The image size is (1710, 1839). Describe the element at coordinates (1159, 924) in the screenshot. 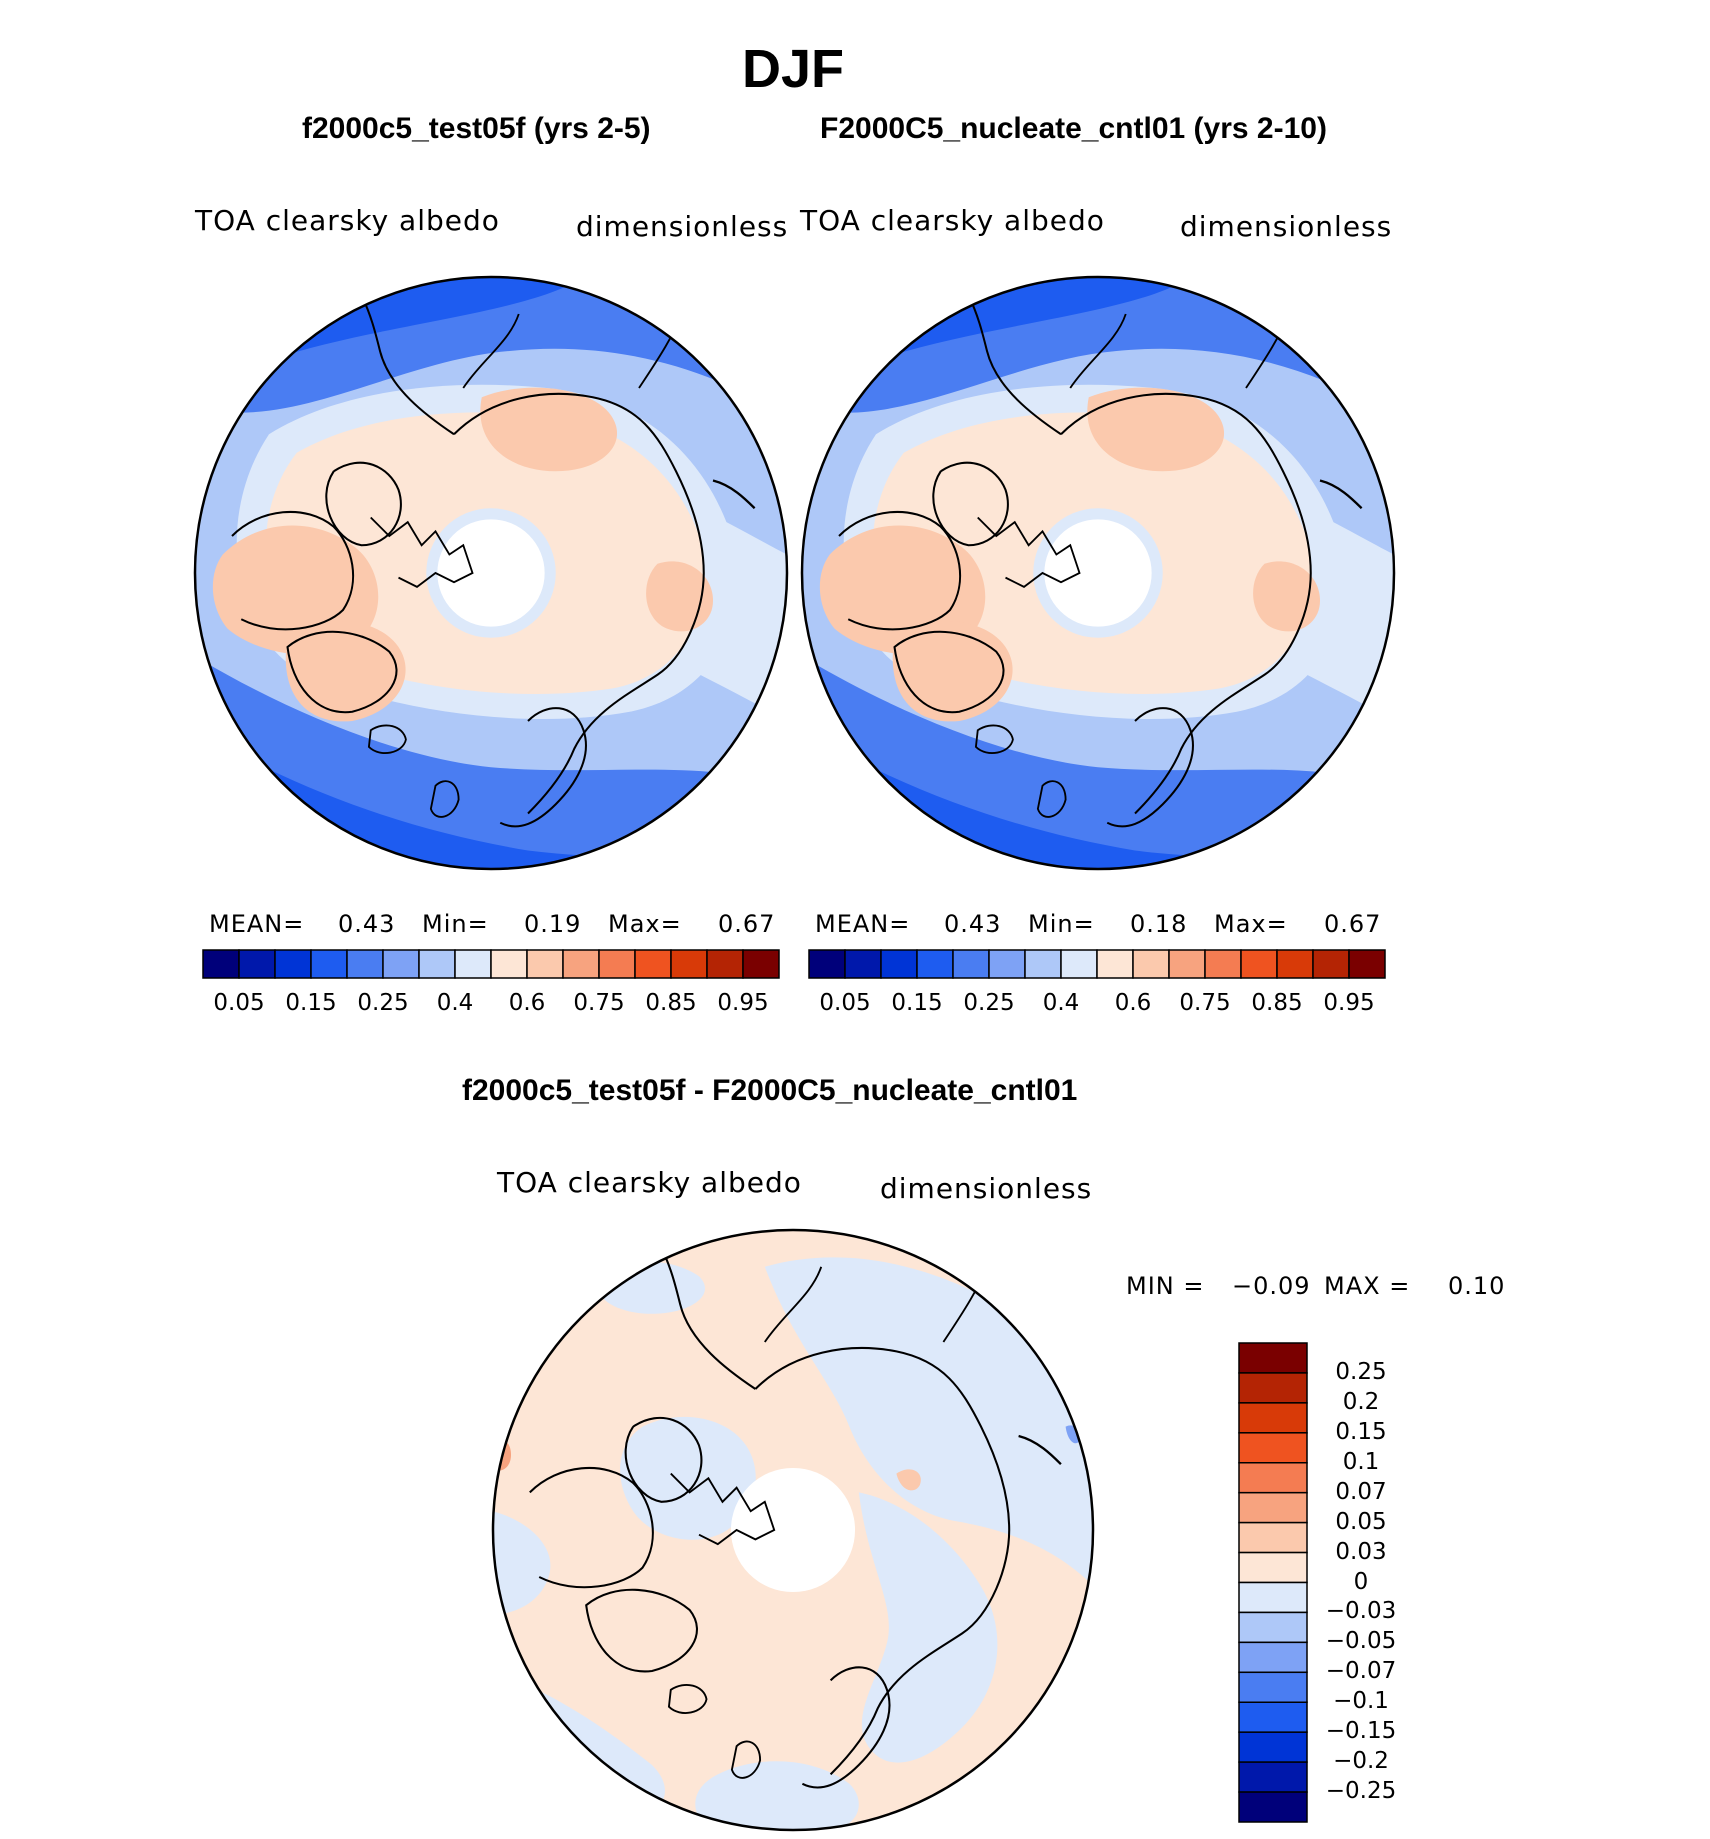

I see `panel2-min-value: 0.18` at that location.